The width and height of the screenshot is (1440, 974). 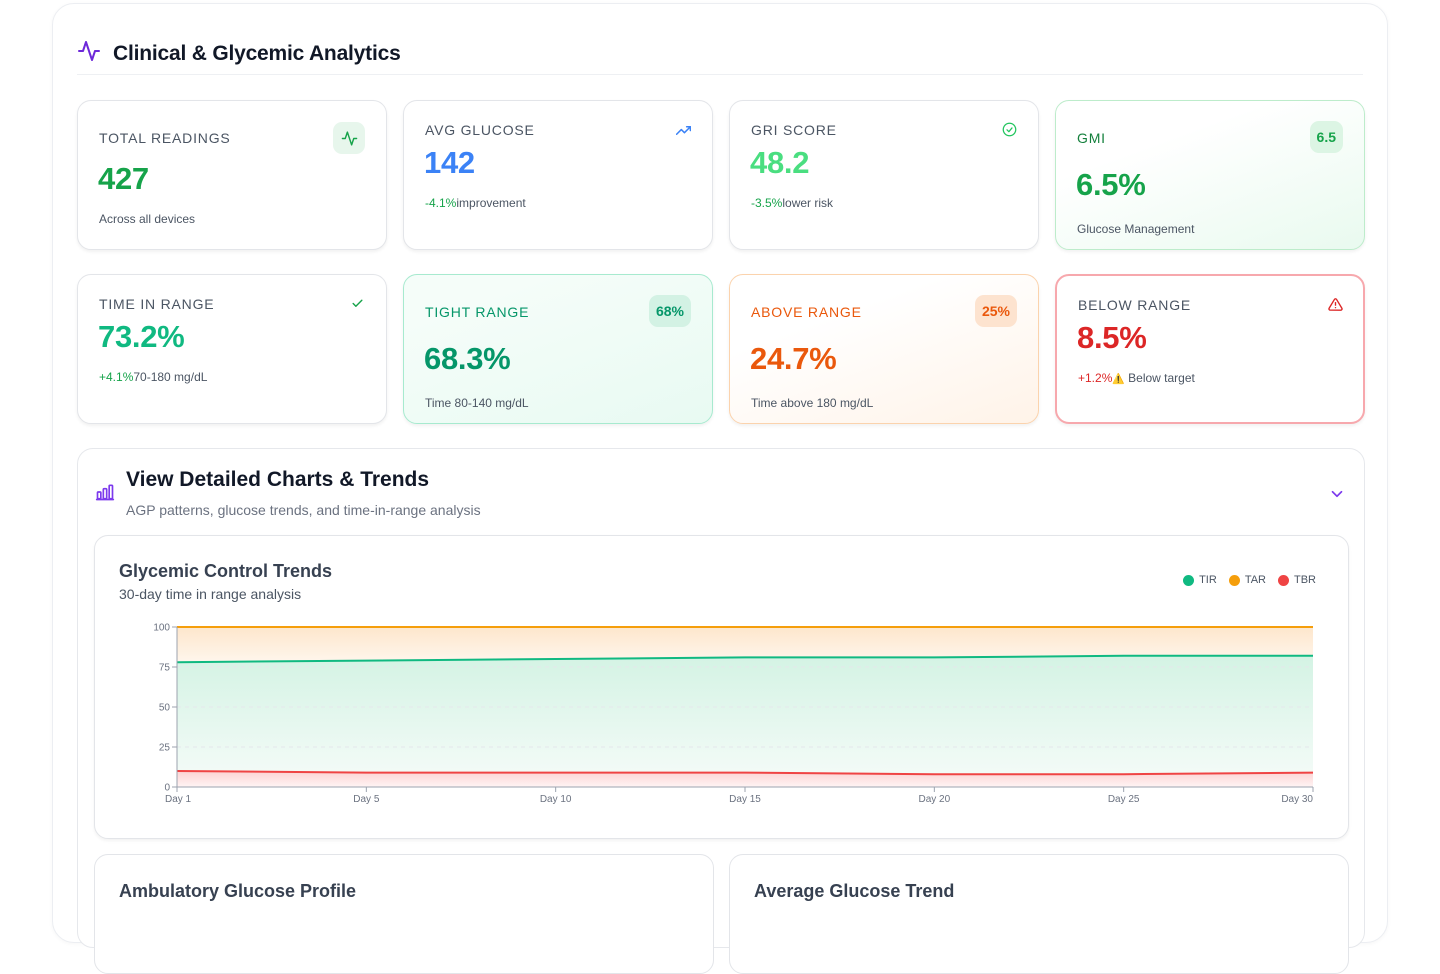 I want to click on change-text: improvement, so click(x=491, y=203).